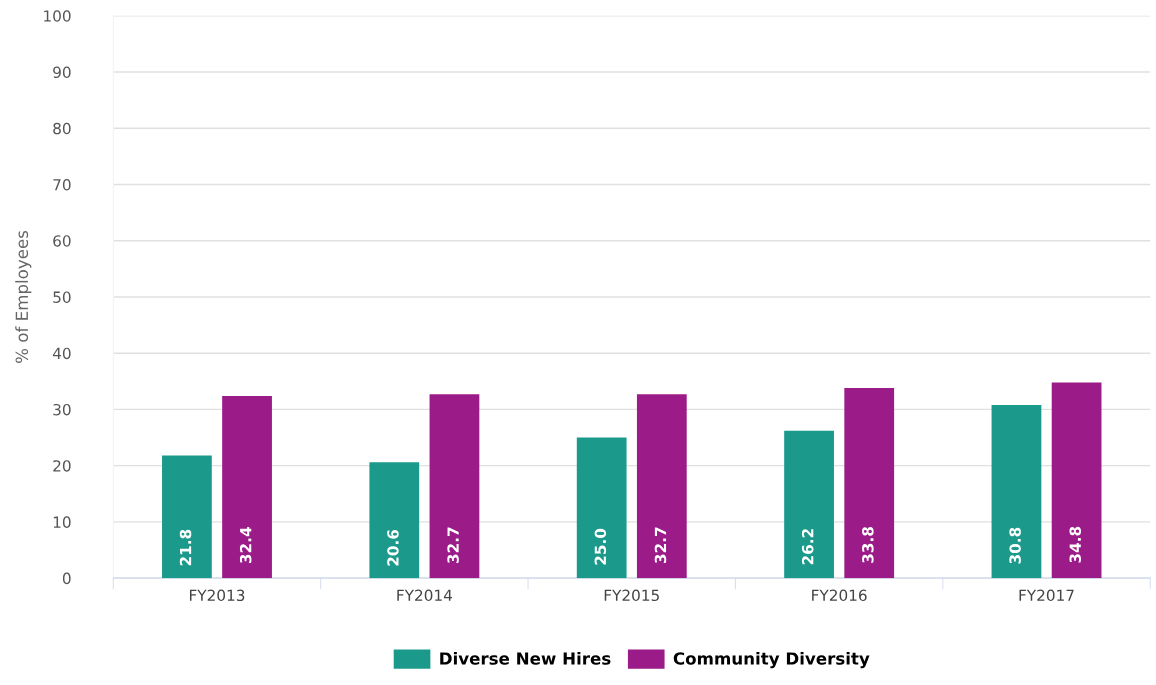  What do you see at coordinates (771, 660) in the screenshot?
I see `legend-label: Community Diversity` at bounding box center [771, 660].